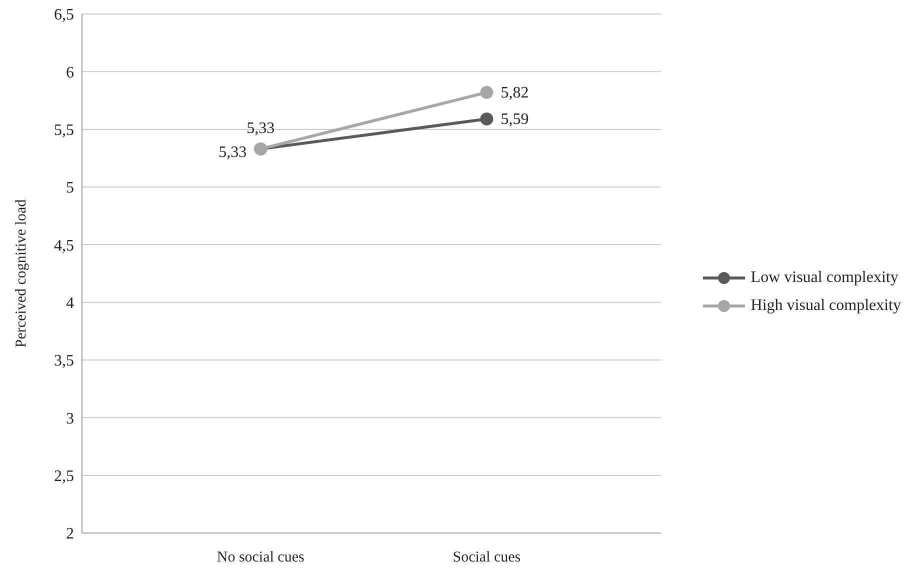  Describe the element at coordinates (64, 361) in the screenshot. I see `y-tick-label: 3,5` at that location.